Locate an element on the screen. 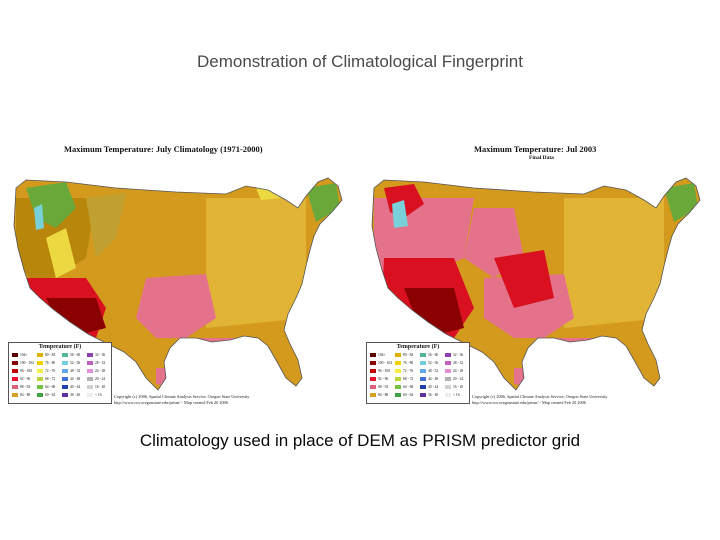  legend-label: 72 - 76 is located at coordinates (50, 371).